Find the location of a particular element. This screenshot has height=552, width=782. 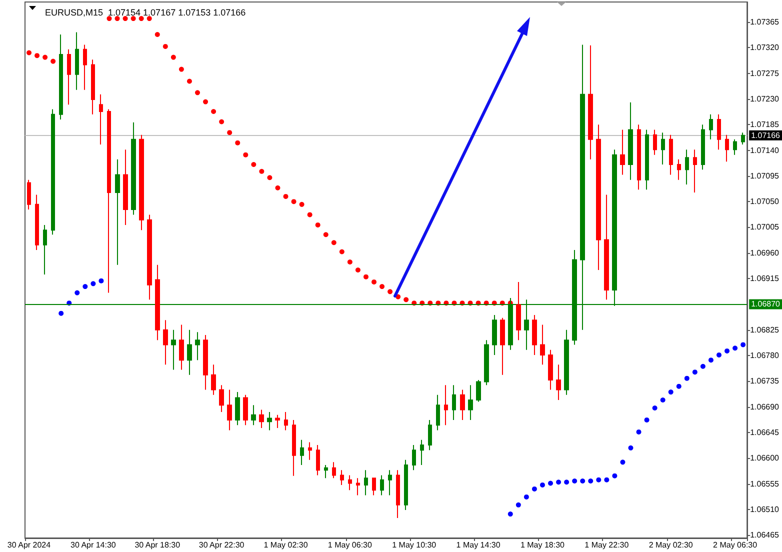

y-tick-label: 1.07095 is located at coordinates (765, 175).